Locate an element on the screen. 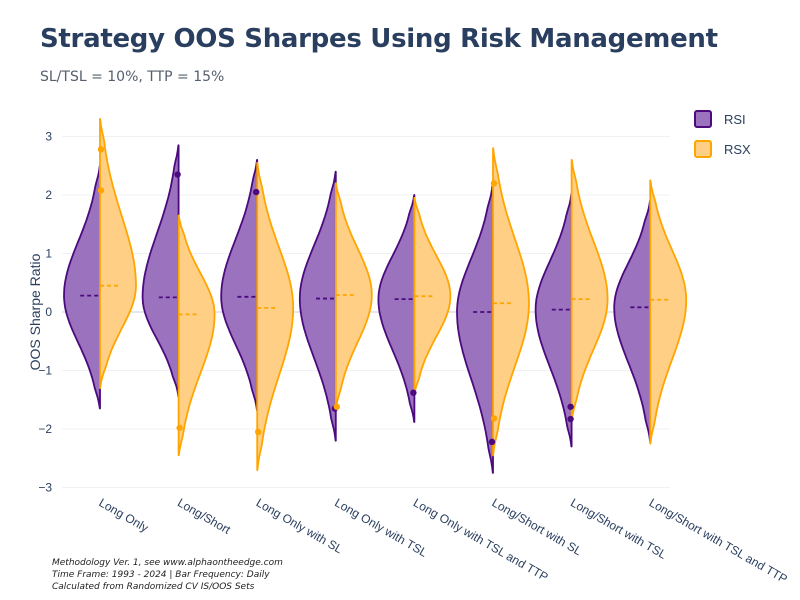 Image resolution: width=800 pixels, height=600 pixels. y-tick-label: 0 is located at coordinates (48, 312).